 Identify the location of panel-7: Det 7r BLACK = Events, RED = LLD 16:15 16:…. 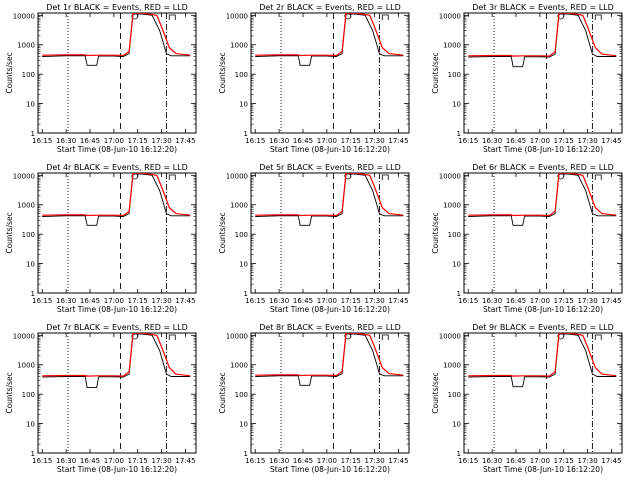
(101, 398).